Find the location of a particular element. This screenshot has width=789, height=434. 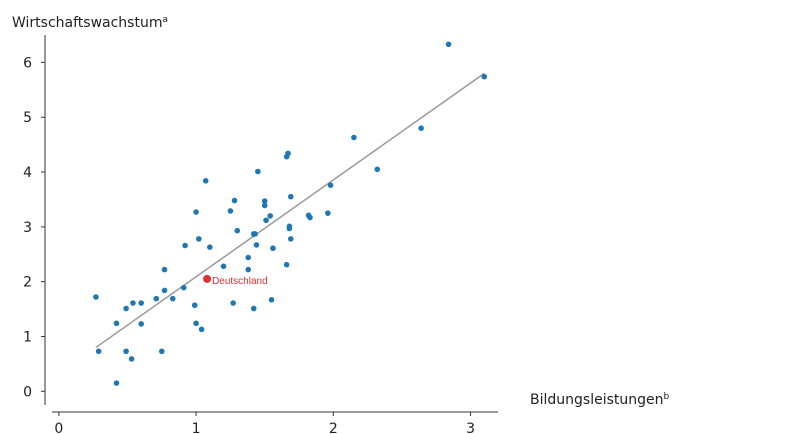

y-tick-label: 2 is located at coordinates (27, 283).